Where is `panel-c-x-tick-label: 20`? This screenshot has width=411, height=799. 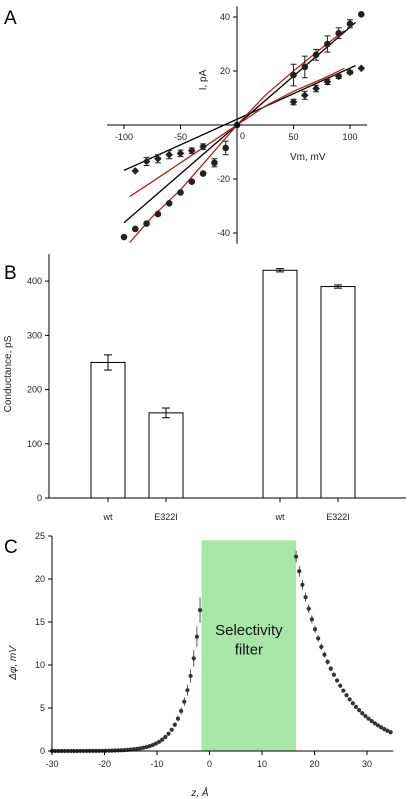 panel-c-x-tick-label: 20 is located at coordinates (314, 764).